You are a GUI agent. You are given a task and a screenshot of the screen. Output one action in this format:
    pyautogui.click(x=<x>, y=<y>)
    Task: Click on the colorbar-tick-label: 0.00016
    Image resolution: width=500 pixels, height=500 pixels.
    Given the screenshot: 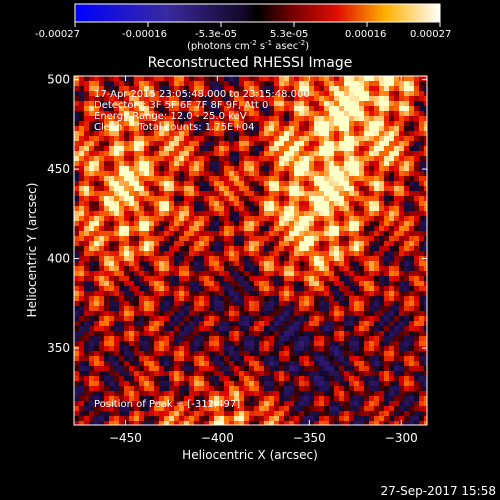 What is the action you would take?
    pyautogui.click(x=365, y=34)
    